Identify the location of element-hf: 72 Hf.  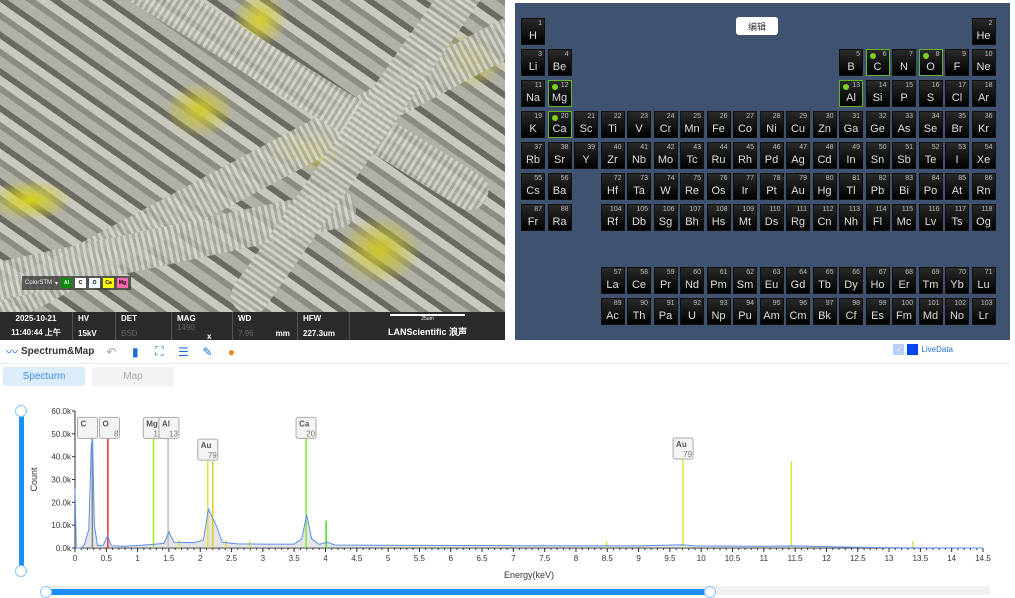
(612, 186).